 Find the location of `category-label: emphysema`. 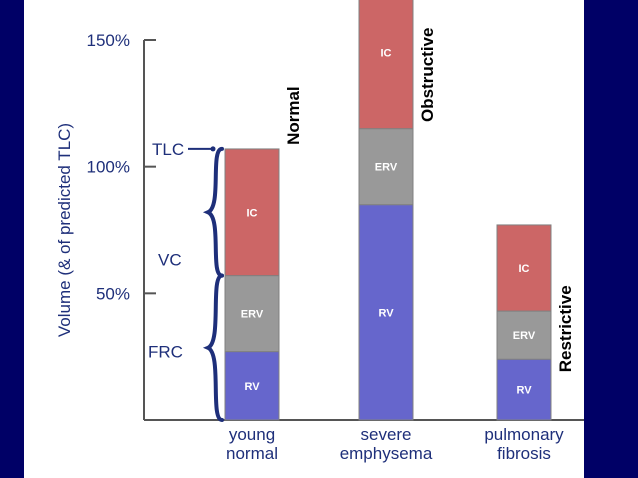

category-label: emphysema is located at coordinates (386, 453).